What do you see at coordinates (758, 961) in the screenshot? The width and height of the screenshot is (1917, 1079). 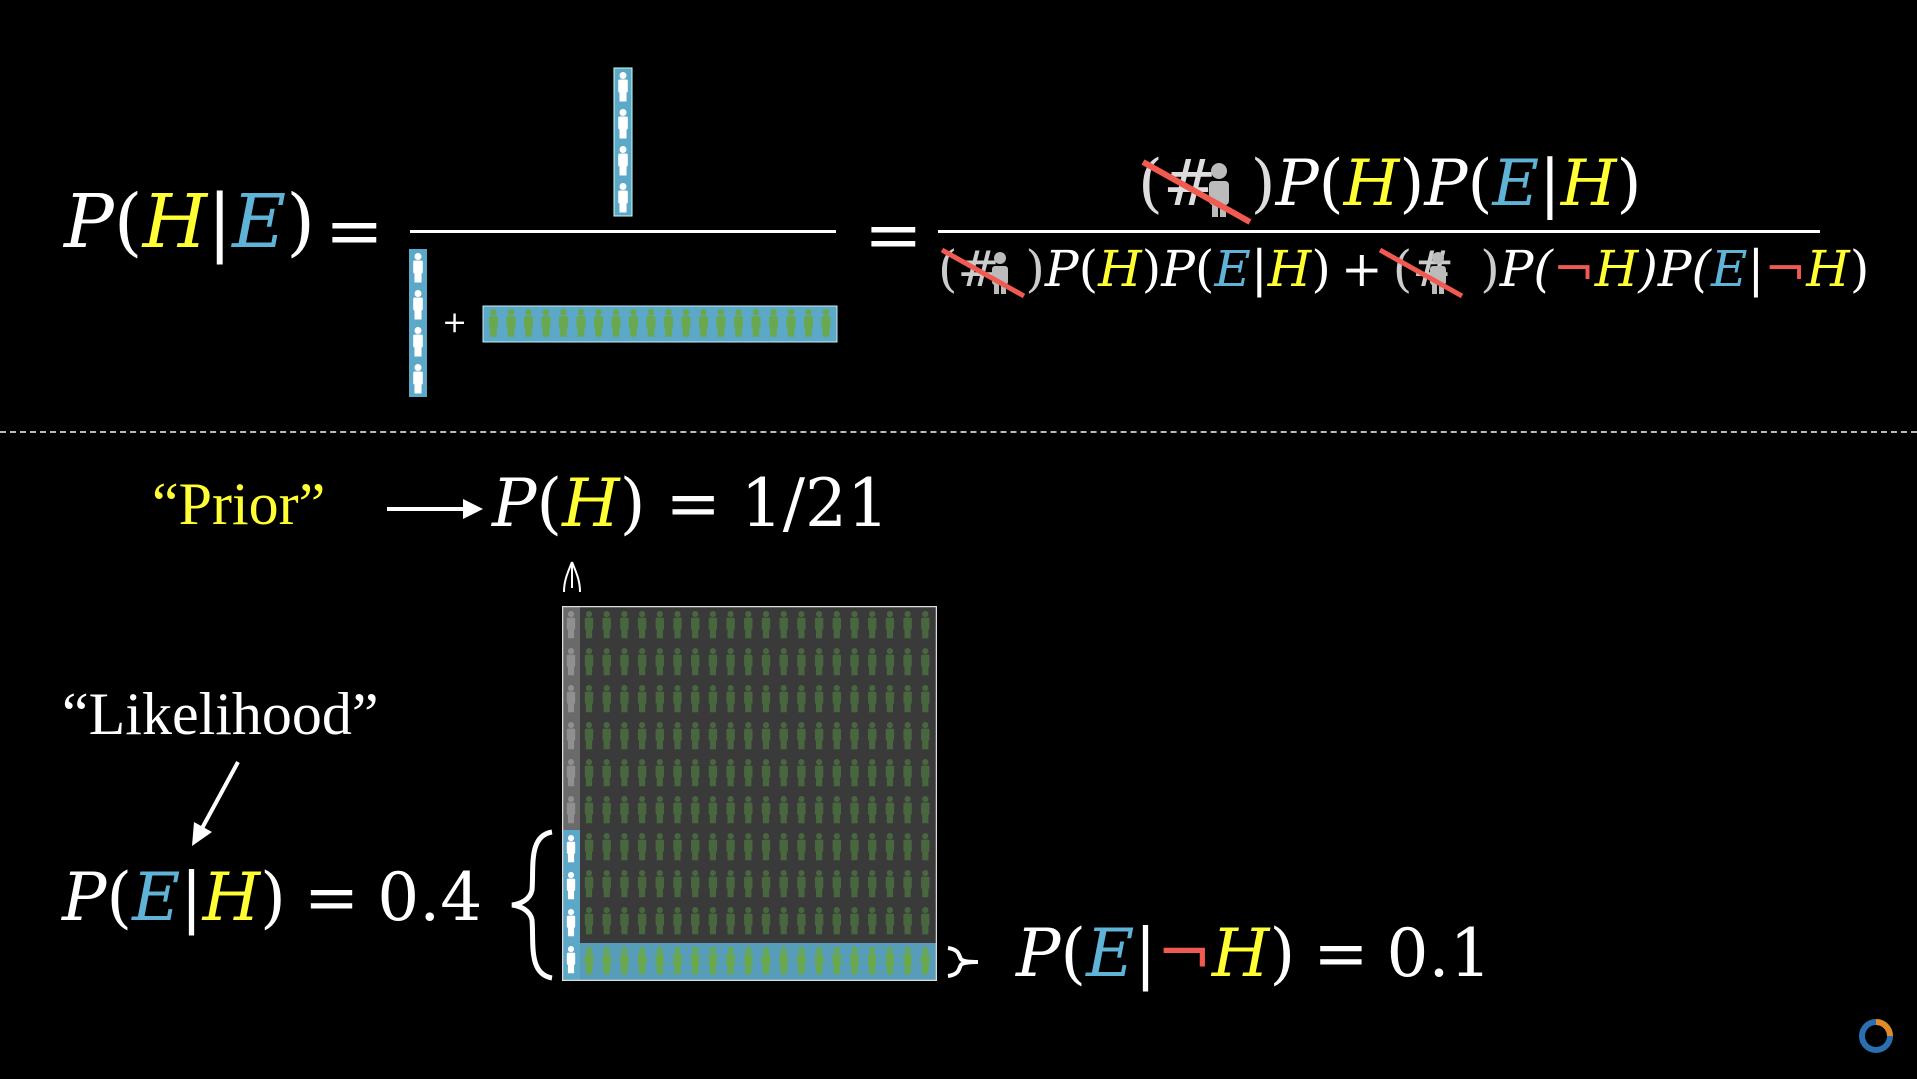 I see `farmer-evidence-row` at bounding box center [758, 961].